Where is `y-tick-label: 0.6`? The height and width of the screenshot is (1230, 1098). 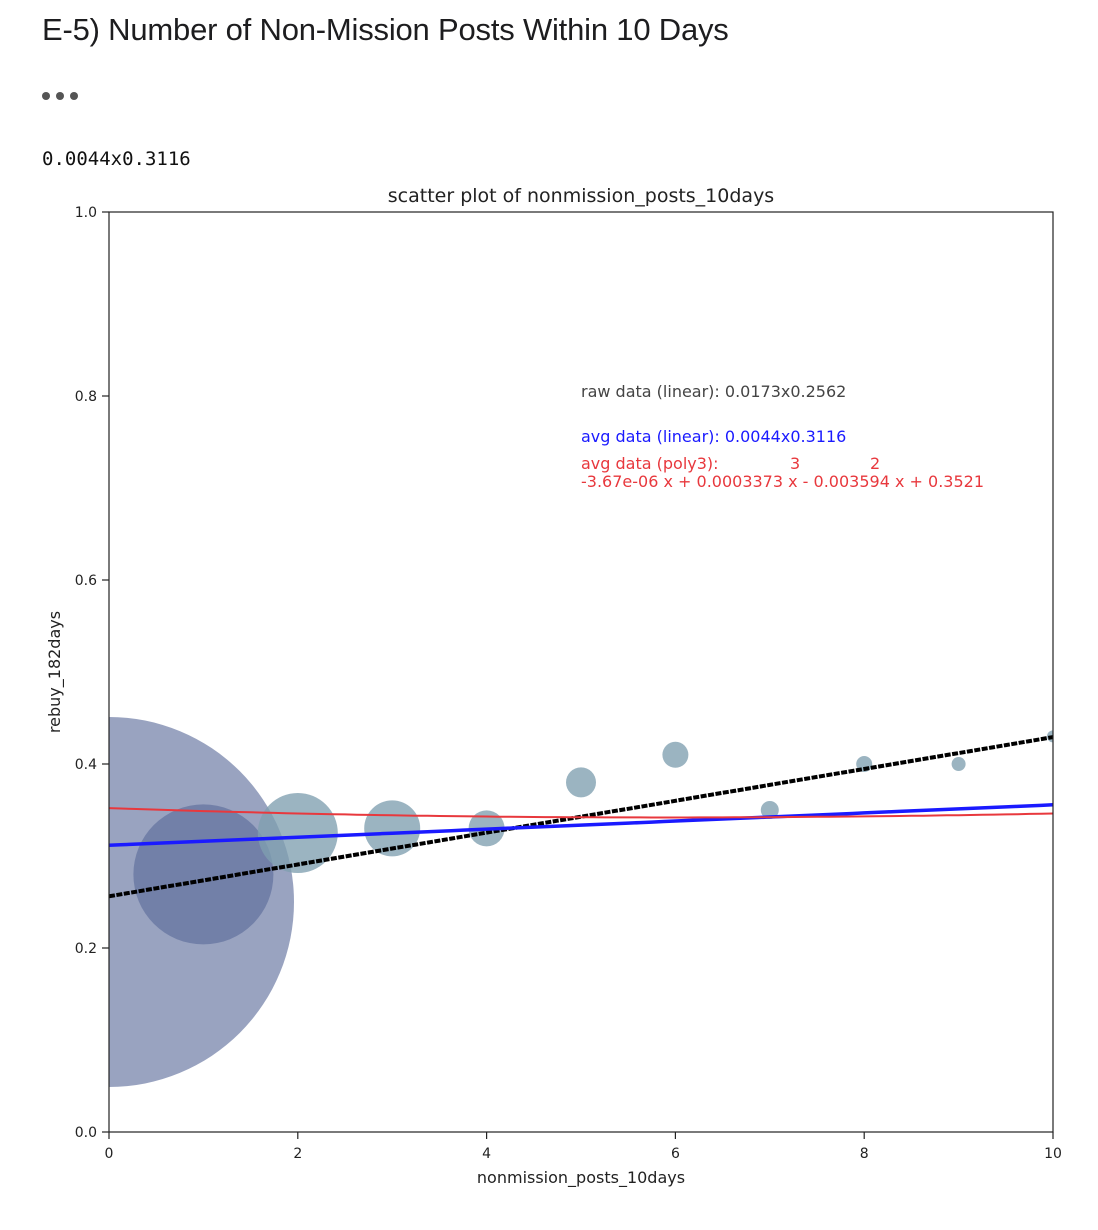
y-tick-label: 0.6 is located at coordinates (86, 581).